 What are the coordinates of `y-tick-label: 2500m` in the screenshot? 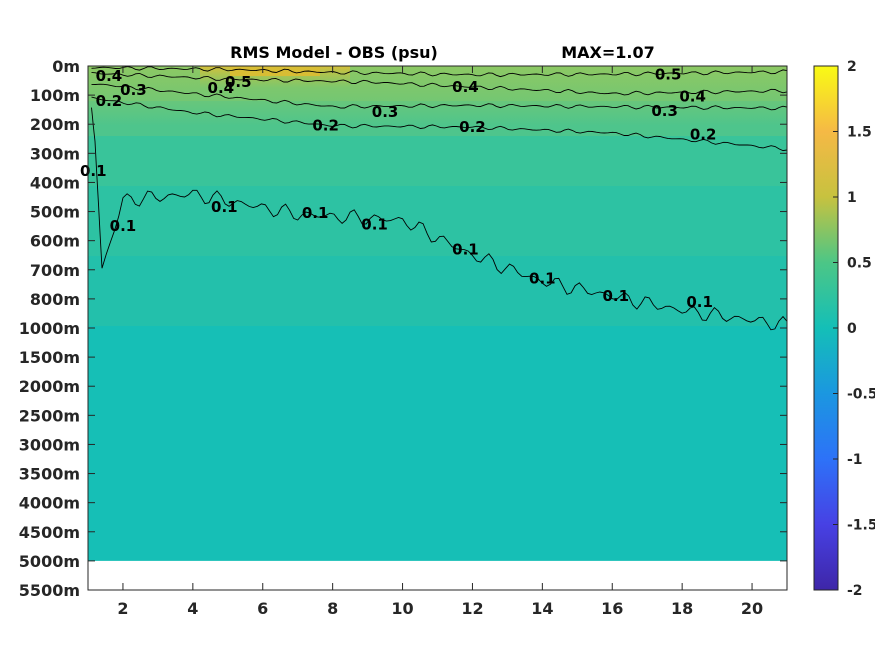 It's located at (49, 415).